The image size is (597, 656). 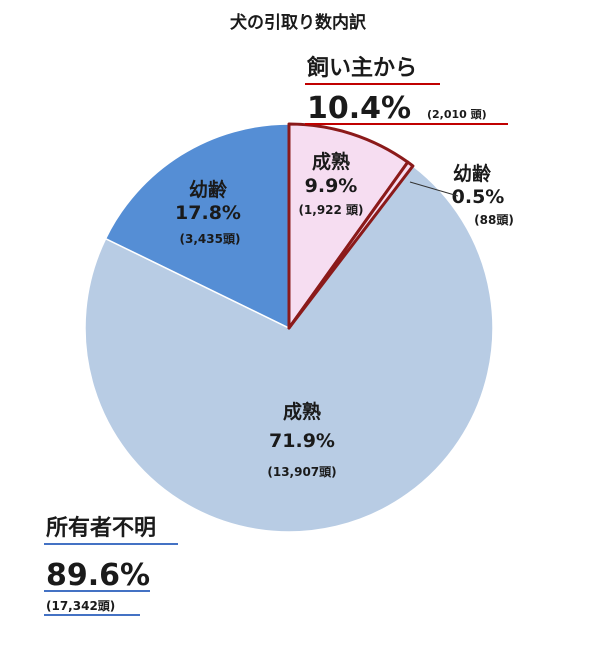 I want to click on slice-owner-adult-percent: 9.9%, so click(x=331, y=186).